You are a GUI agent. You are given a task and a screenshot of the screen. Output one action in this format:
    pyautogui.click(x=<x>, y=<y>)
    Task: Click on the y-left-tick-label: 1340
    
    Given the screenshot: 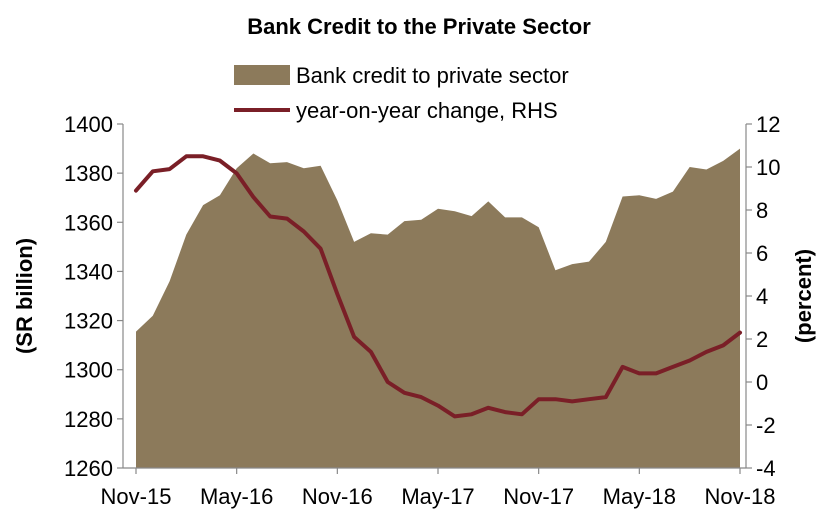 What is the action you would take?
    pyautogui.click(x=88, y=271)
    